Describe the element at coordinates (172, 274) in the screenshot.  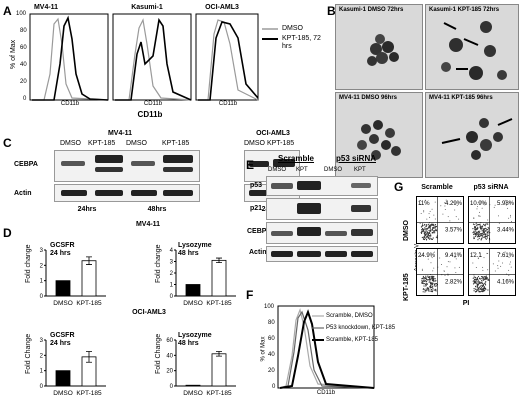
I see `bar-chart-tick-label: 2` at that location.